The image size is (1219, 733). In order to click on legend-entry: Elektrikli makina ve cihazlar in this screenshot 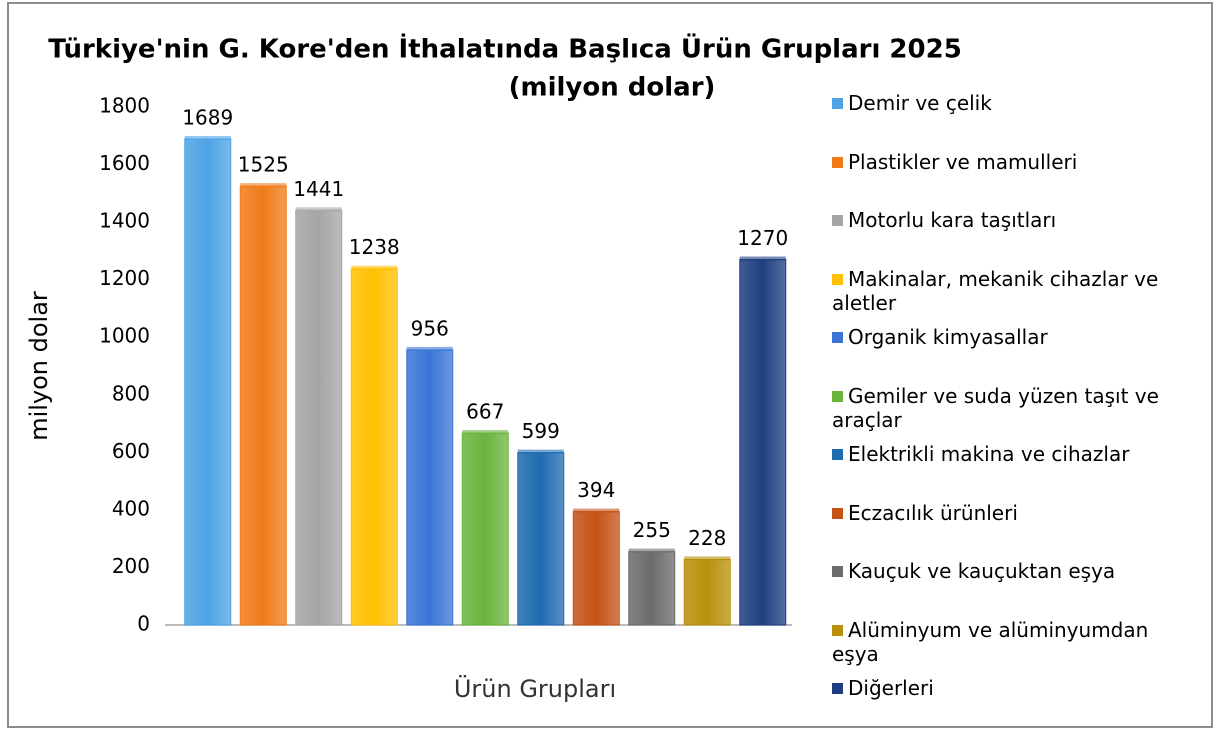, I will do `click(1007, 454)`.